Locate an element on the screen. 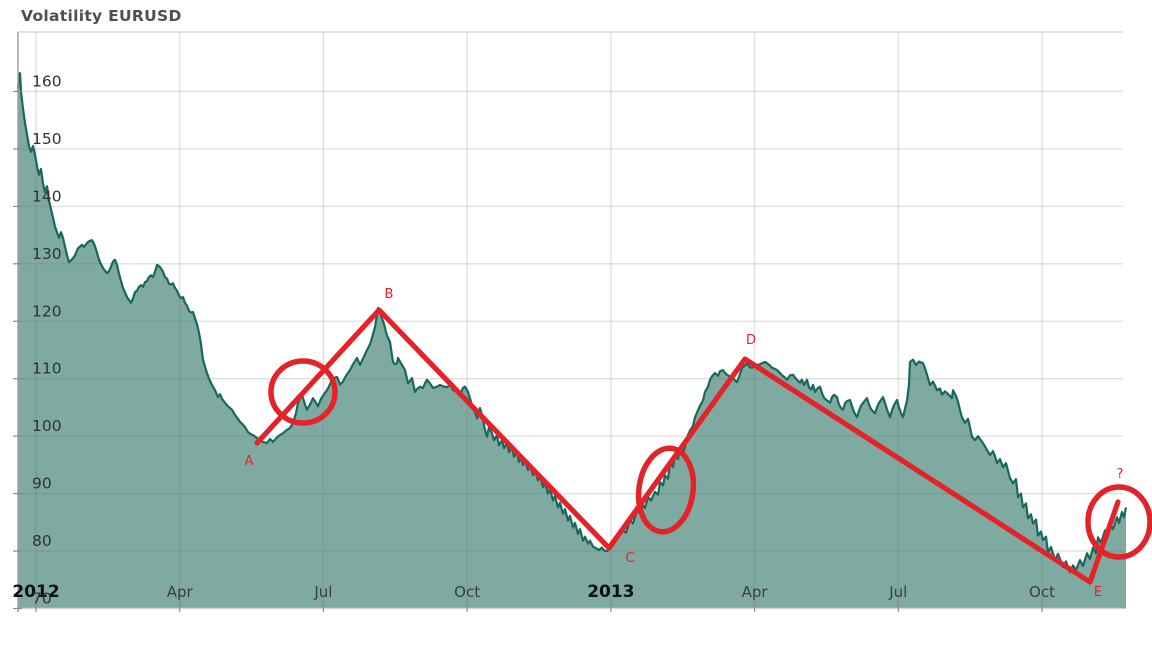  y-axis-label: 150 is located at coordinates (47, 139).